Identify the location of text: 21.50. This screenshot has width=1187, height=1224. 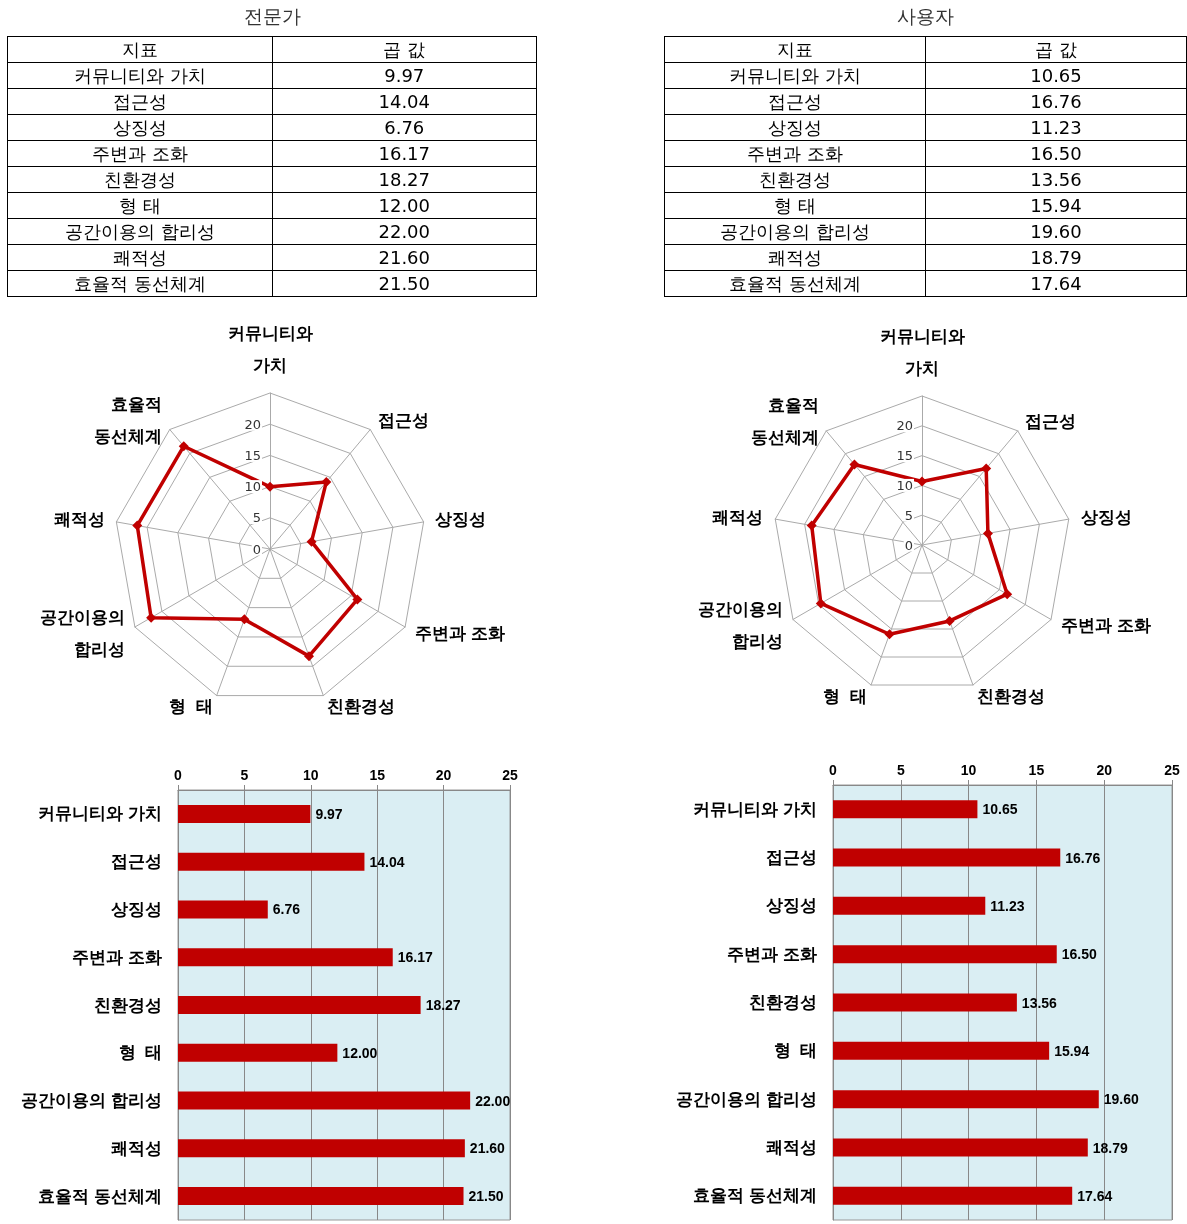
(404, 283).